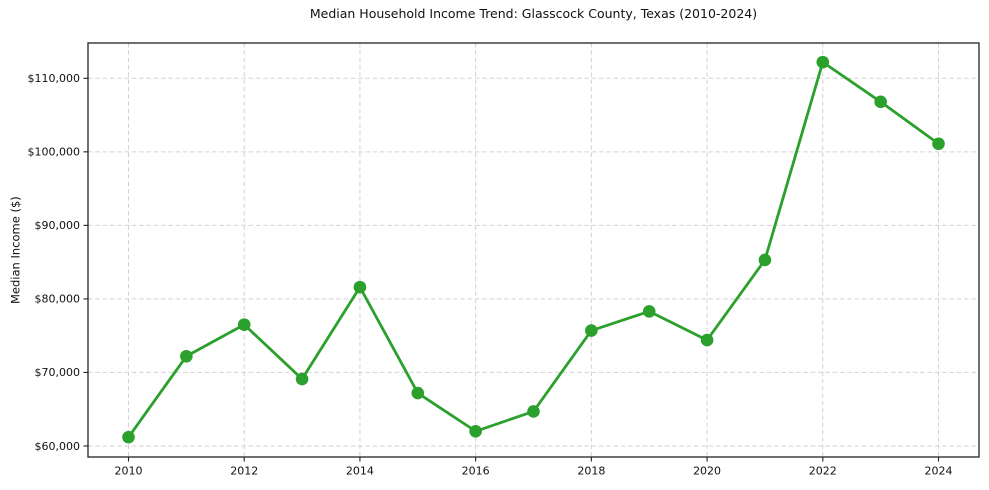 The image size is (989, 490). Describe the element at coordinates (591, 471) in the screenshot. I see `x-tick-label: 2018` at that location.